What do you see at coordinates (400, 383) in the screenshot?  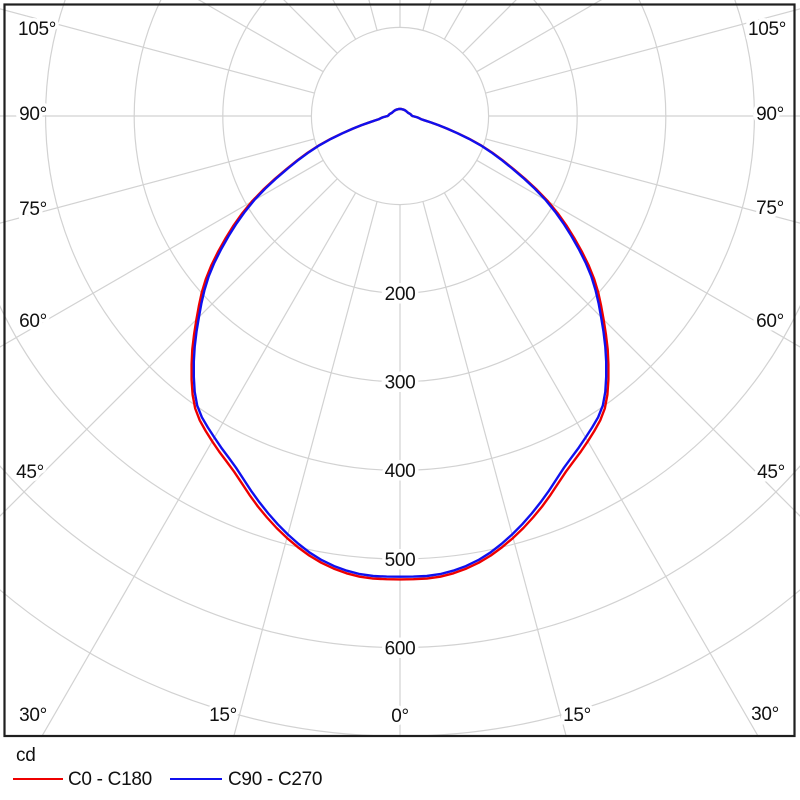 I see `ring-label-300: 300` at bounding box center [400, 383].